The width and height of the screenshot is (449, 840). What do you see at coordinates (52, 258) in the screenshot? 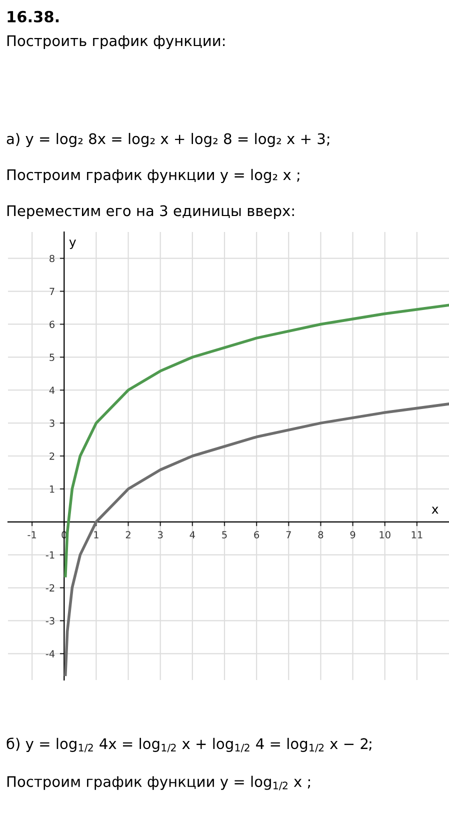
I see `y-tick-label: 8` at bounding box center [52, 258].